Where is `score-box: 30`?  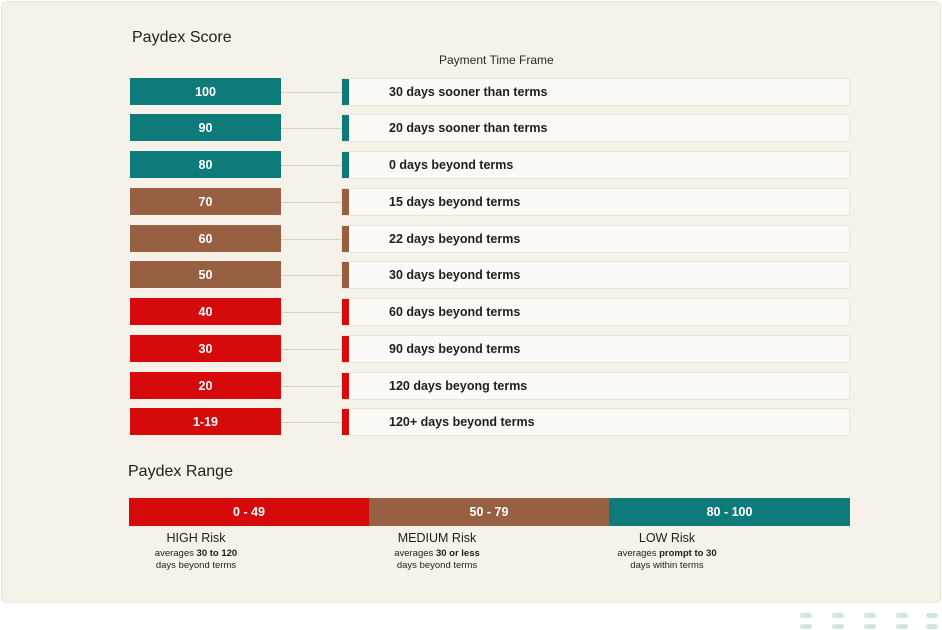 score-box: 30 is located at coordinates (205, 348).